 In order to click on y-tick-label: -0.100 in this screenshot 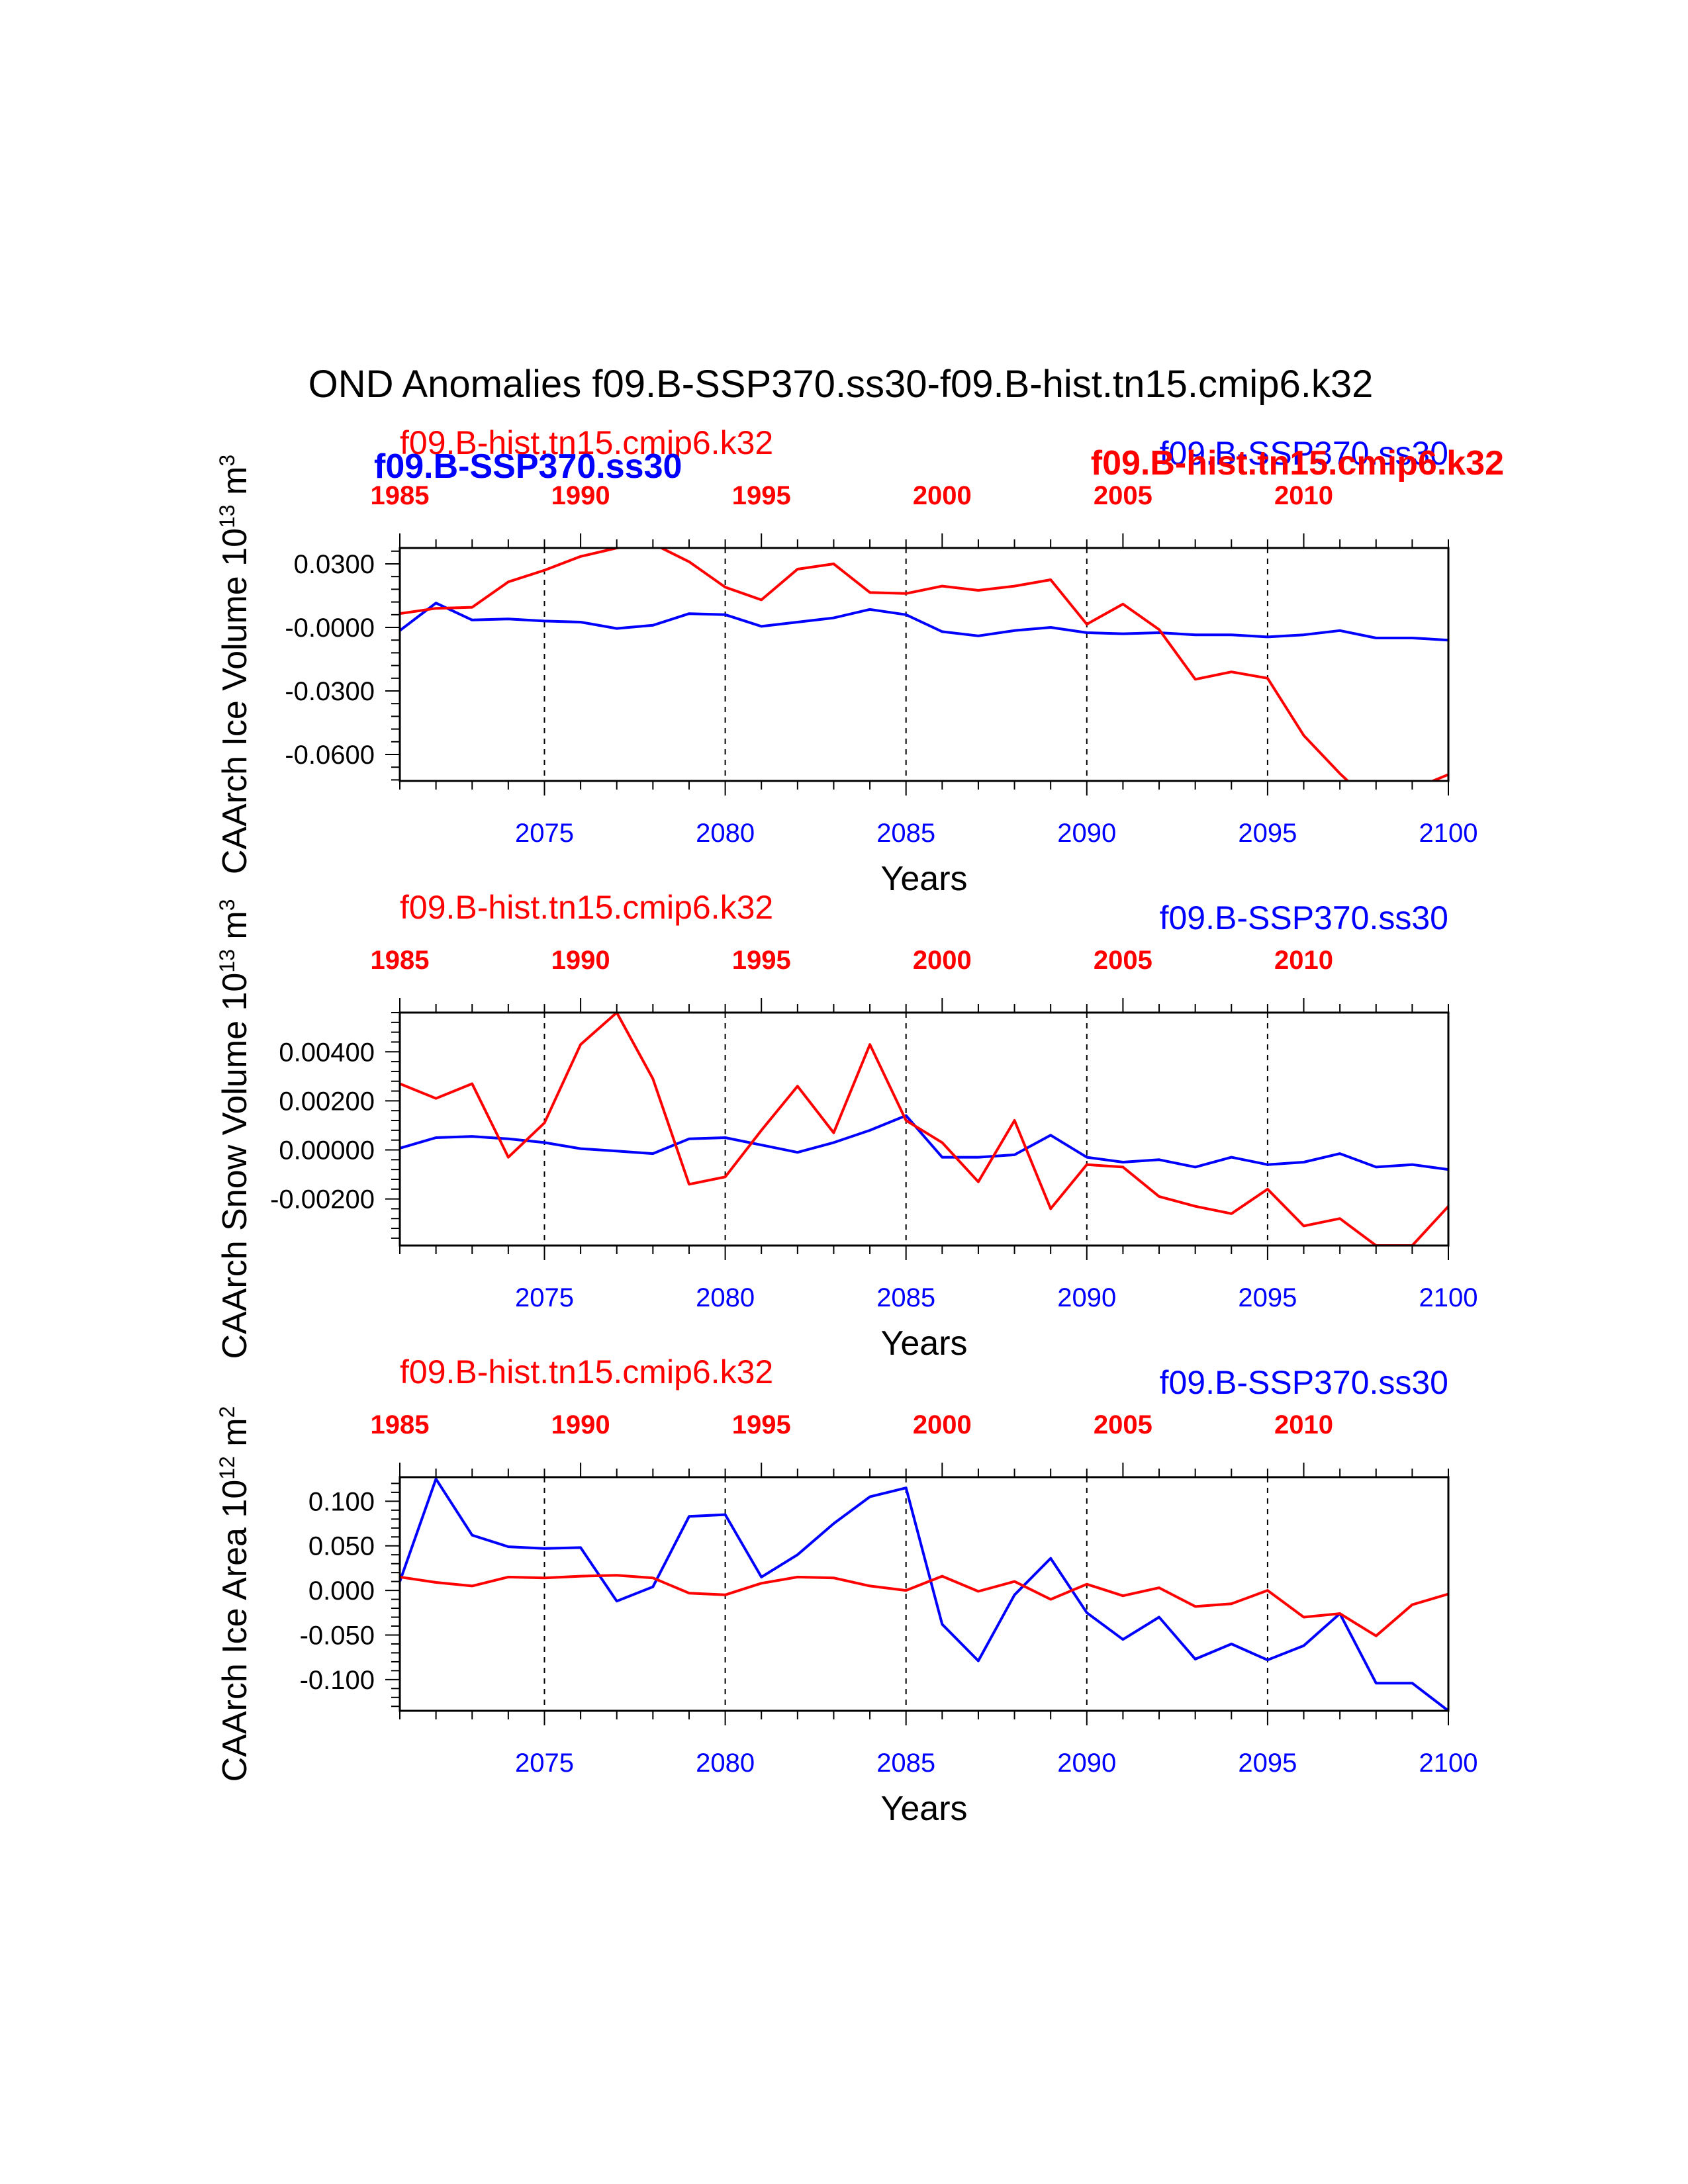, I will do `click(337, 1681)`.